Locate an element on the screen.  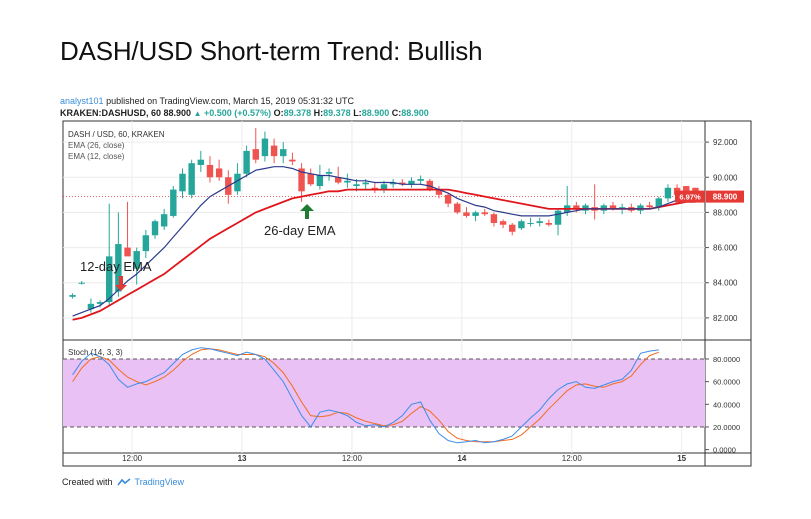
pct-badge is located at coordinates (690, 196).